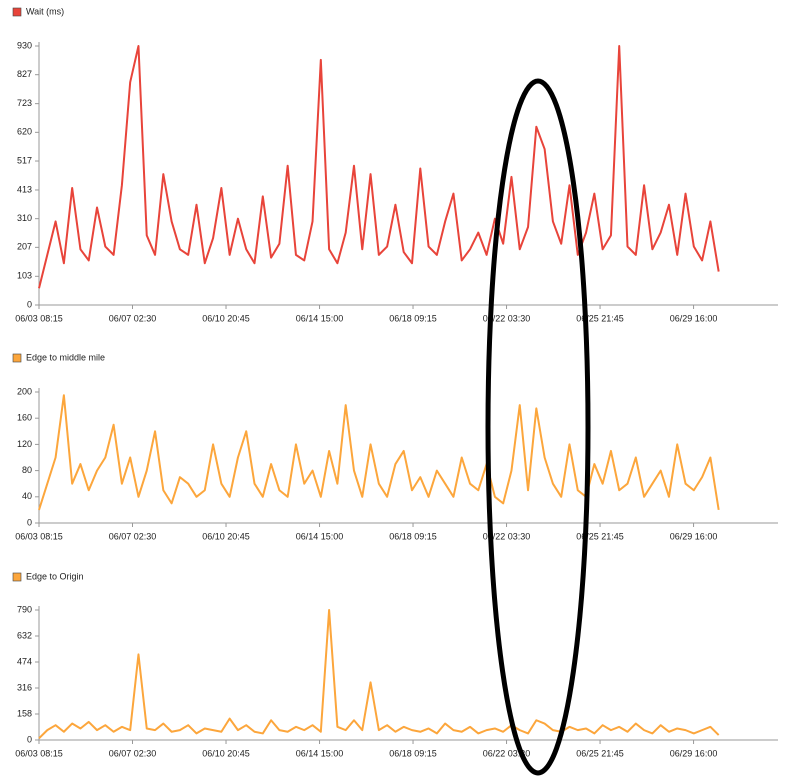 The width and height of the screenshot is (785, 779). Describe the element at coordinates (24, 160) in the screenshot. I see `y-tick-label: 517` at that location.